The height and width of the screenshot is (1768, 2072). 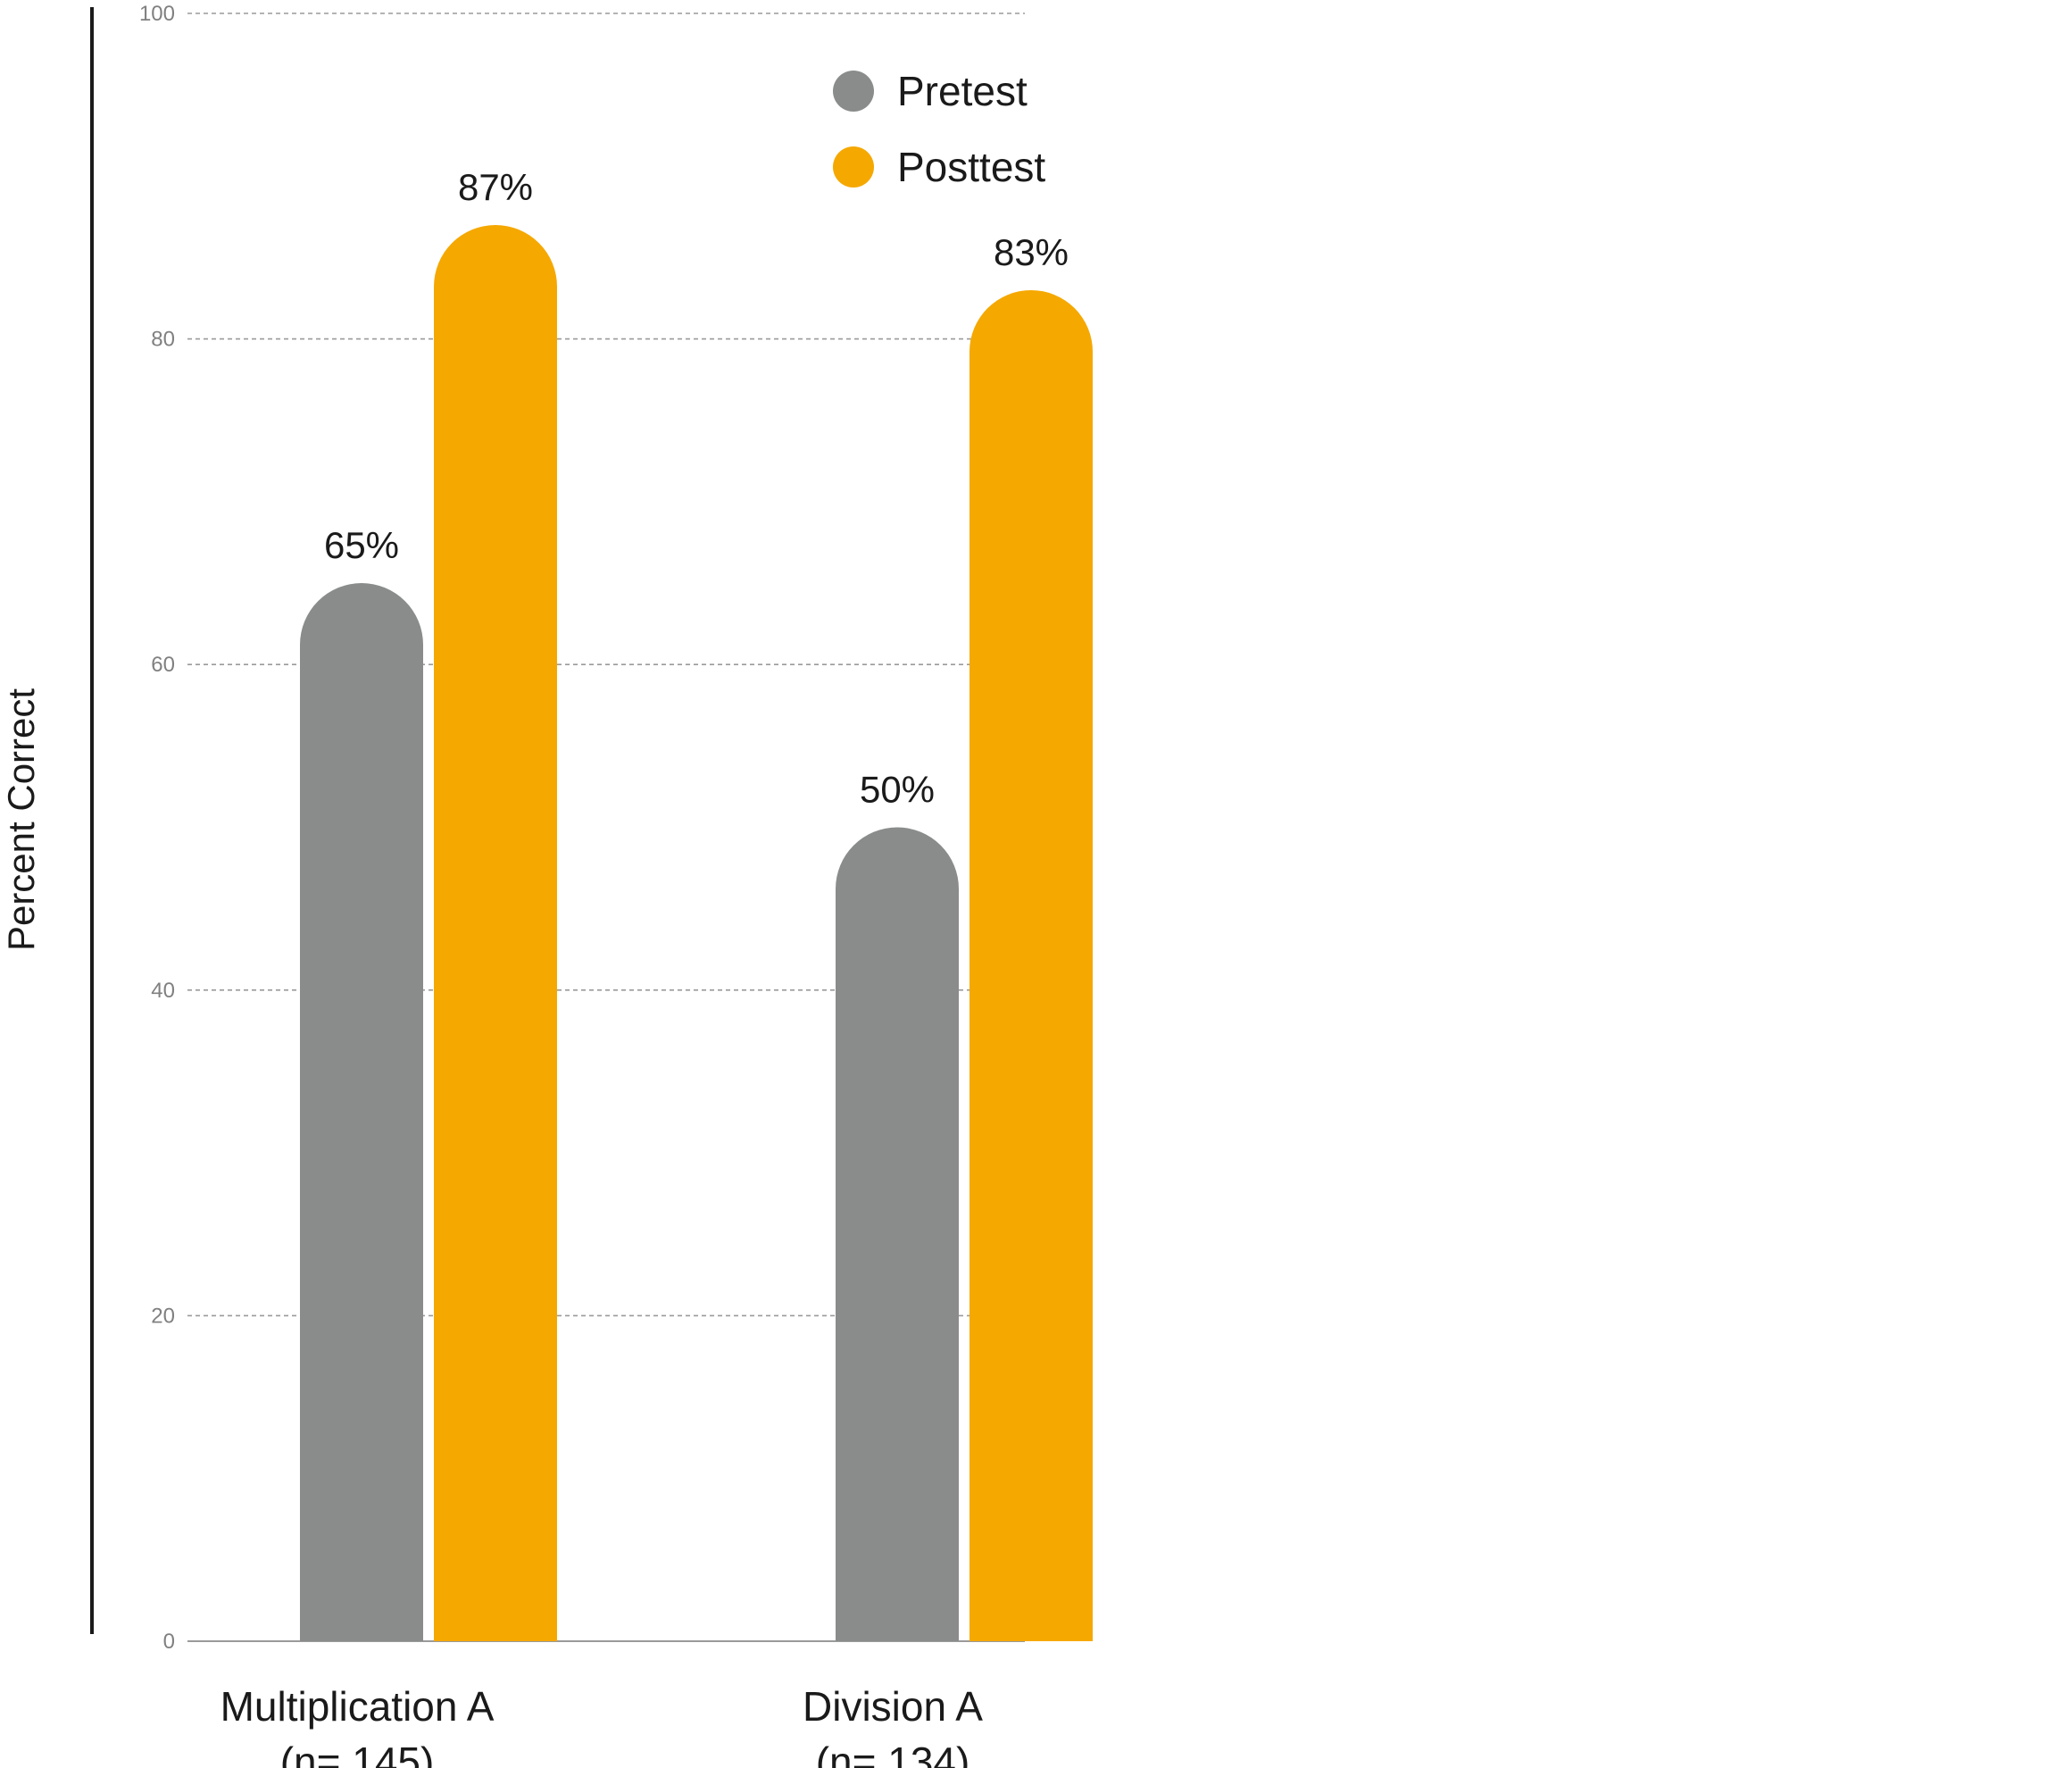 What do you see at coordinates (163, 340) in the screenshot?
I see `y-tick-label: 80` at bounding box center [163, 340].